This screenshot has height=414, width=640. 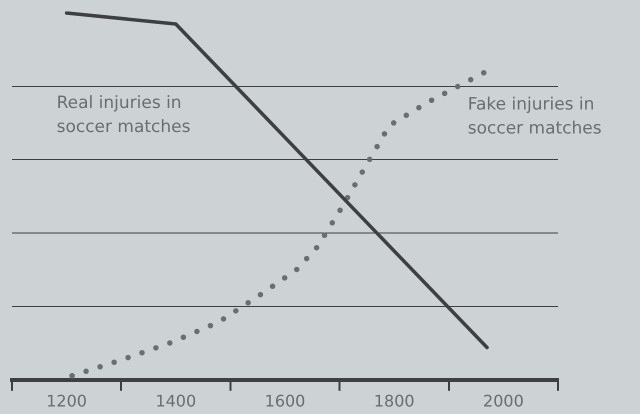 I want to click on x-tick-label: 2000, so click(x=503, y=401).